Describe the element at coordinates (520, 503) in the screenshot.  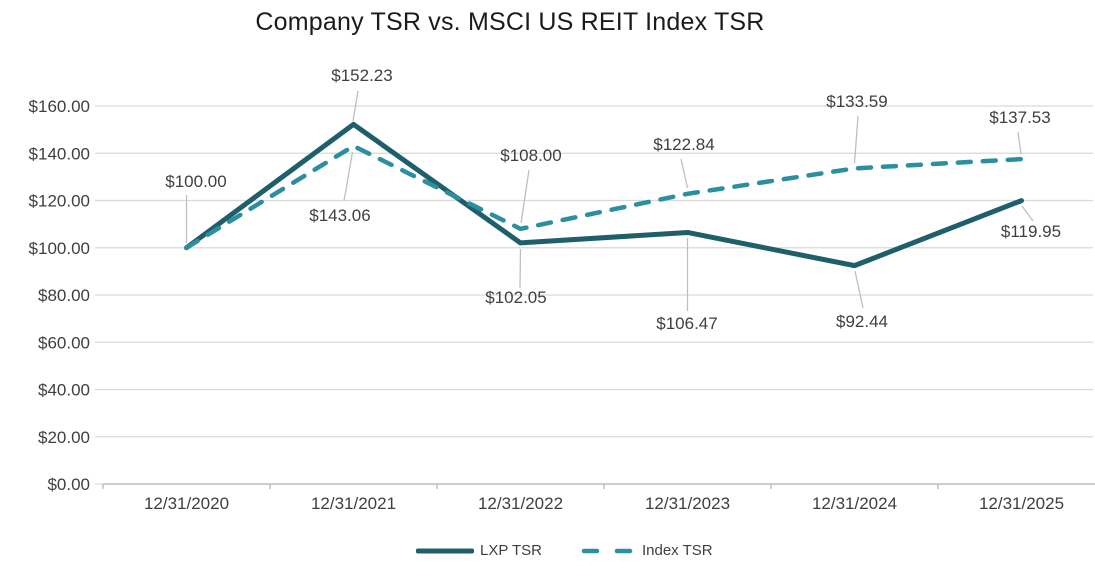
I see `x-axis-label: 12/31/2022` at that location.